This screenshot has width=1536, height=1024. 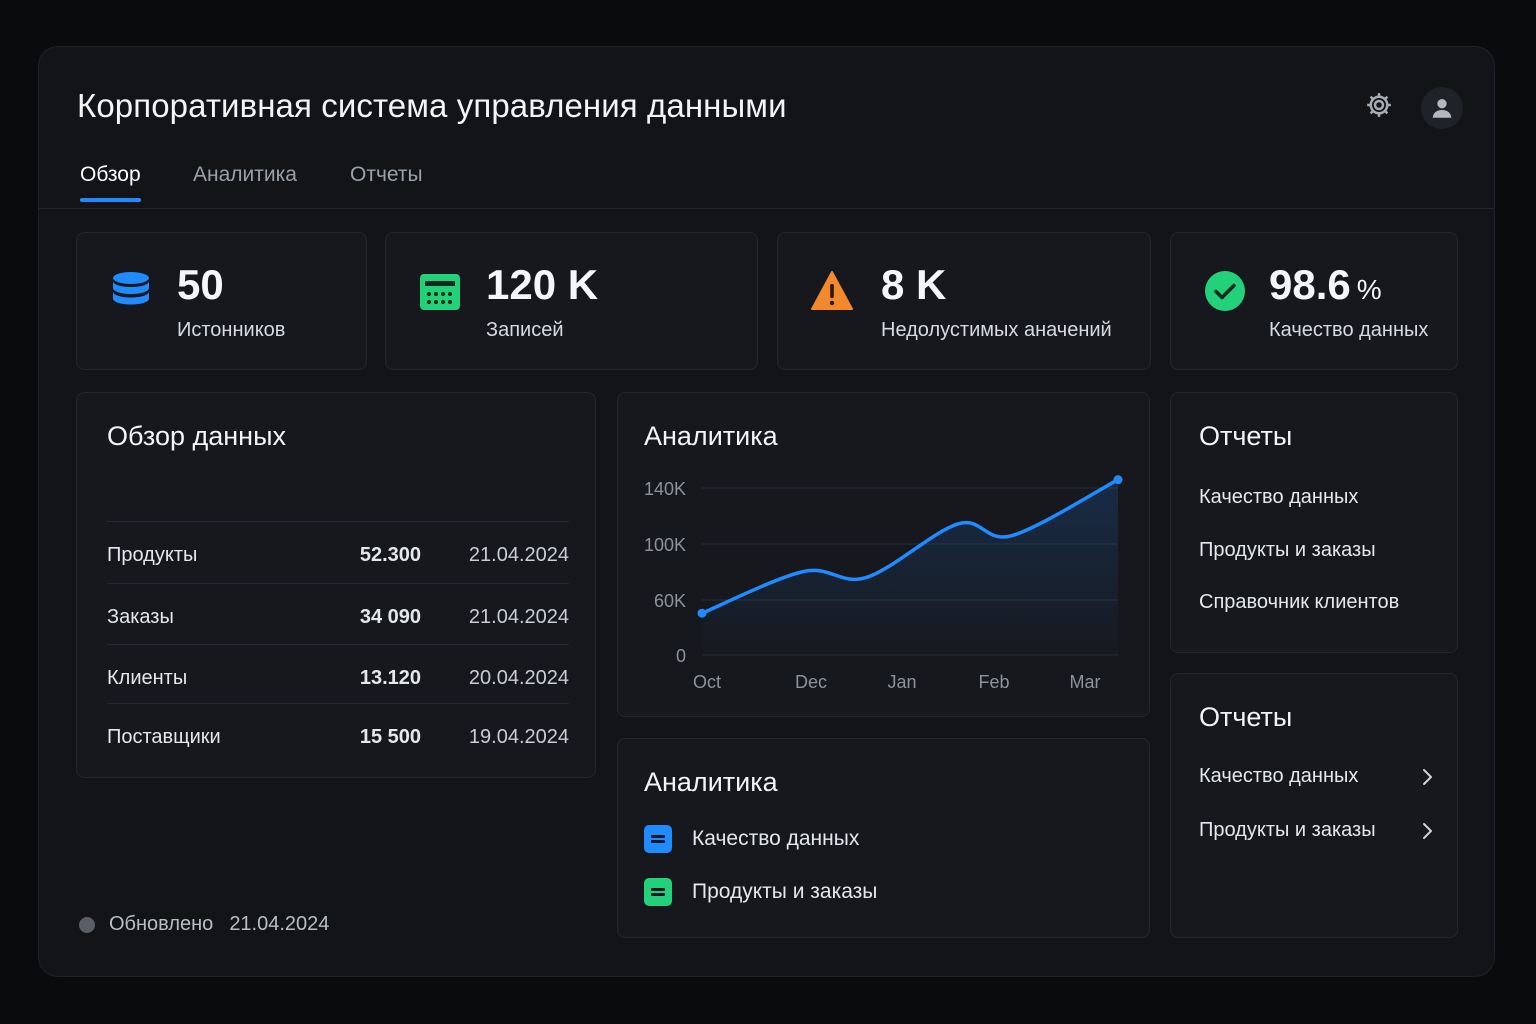 I want to click on kpi-card-quality: 98.6% Качество данных, so click(x=1314, y=301).